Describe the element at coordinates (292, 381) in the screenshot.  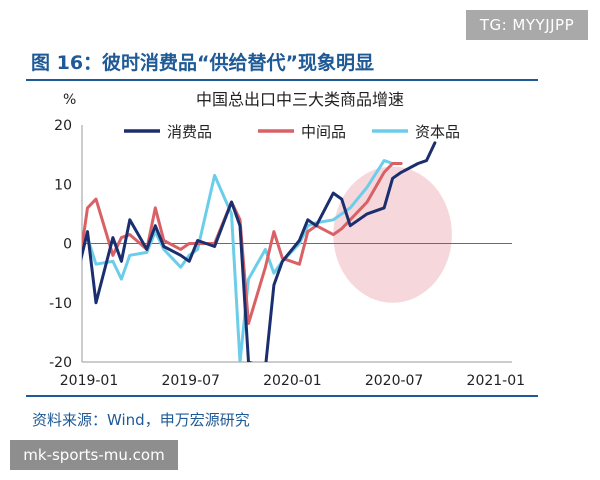
I see `x-tick-label: 2020-01` at that location.